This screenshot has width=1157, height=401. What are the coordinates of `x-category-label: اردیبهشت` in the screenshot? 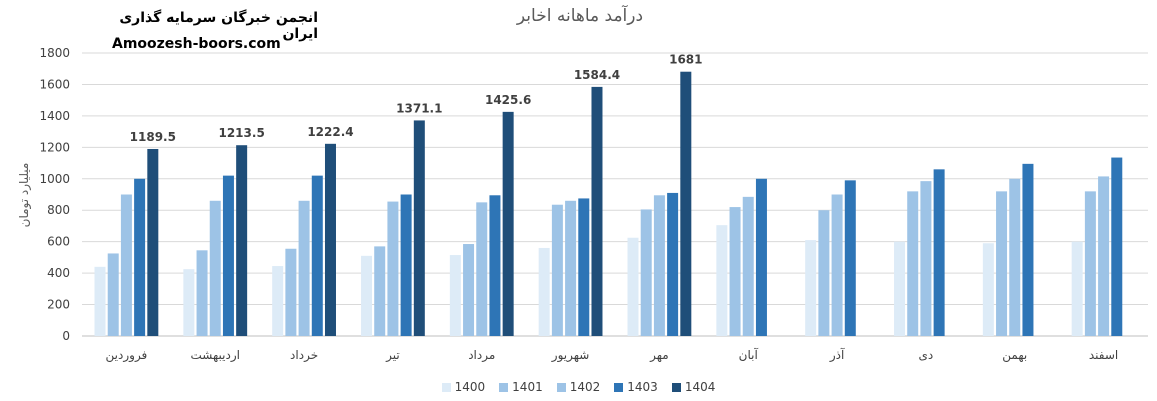 It's located at (215, 355).